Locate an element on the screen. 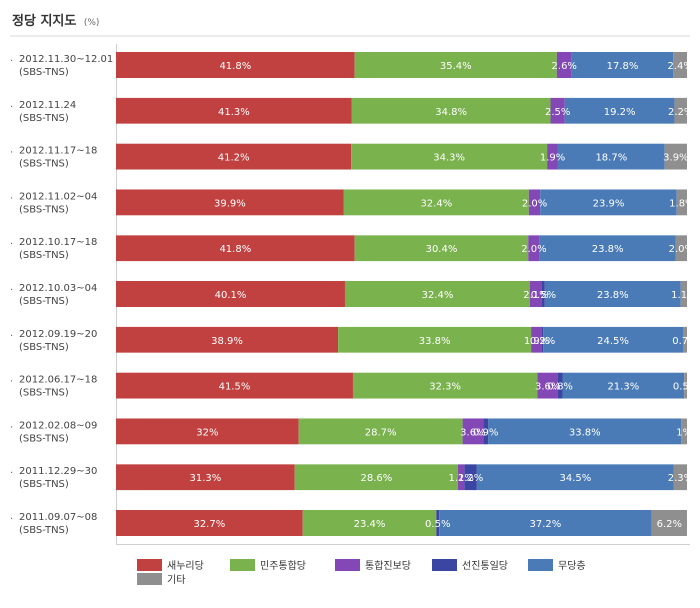 Image resolution: width=700 pixels, height=608 pixels. bar-value-label: 2.1% is located at coordinates (535, 295).